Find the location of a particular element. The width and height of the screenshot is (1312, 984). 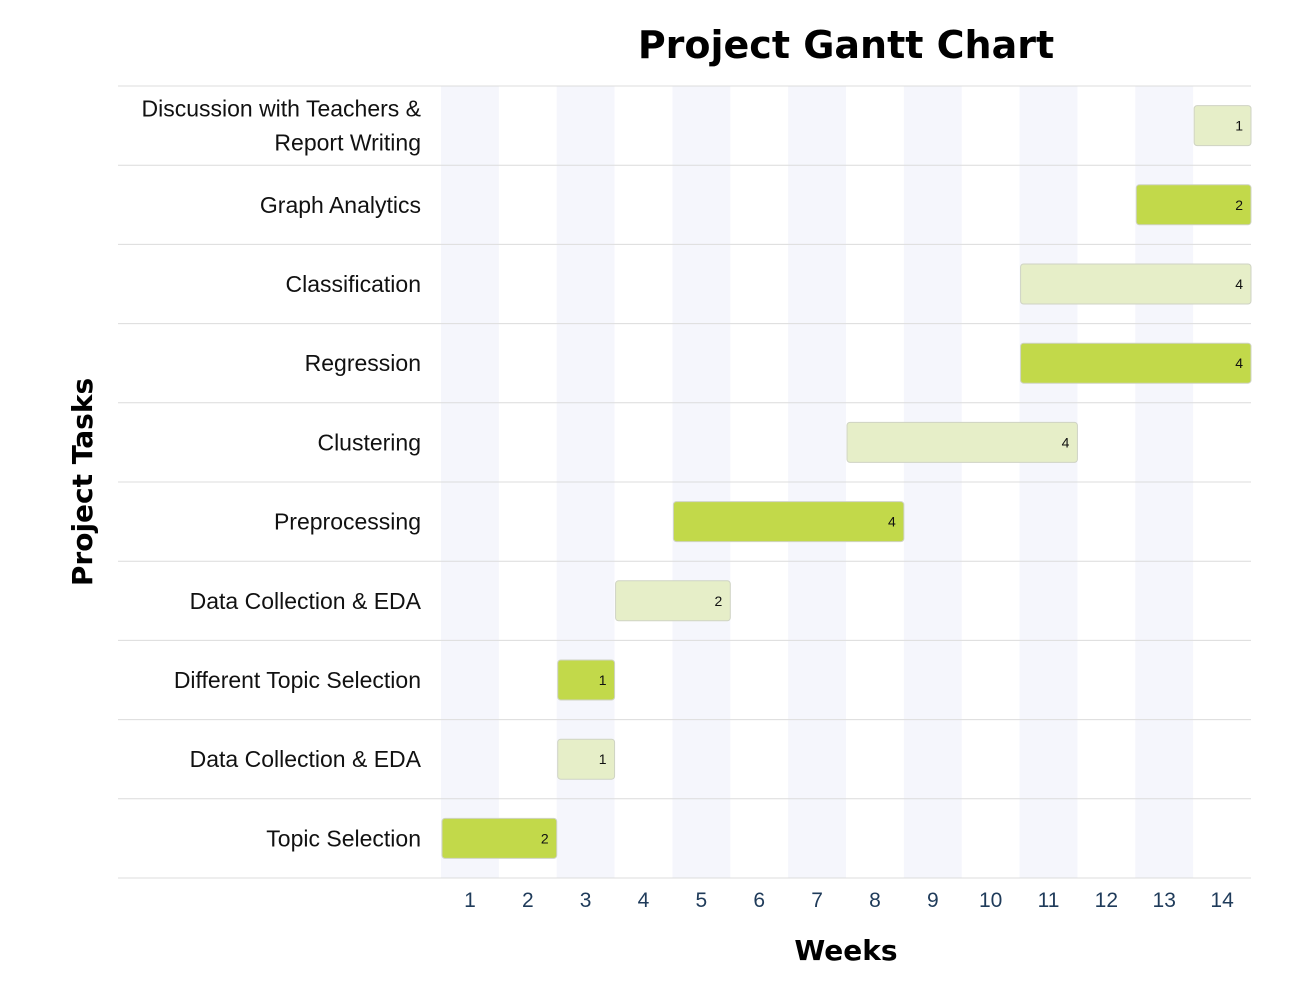

x-tick-label: 3 is located at coordinates (586, 900).